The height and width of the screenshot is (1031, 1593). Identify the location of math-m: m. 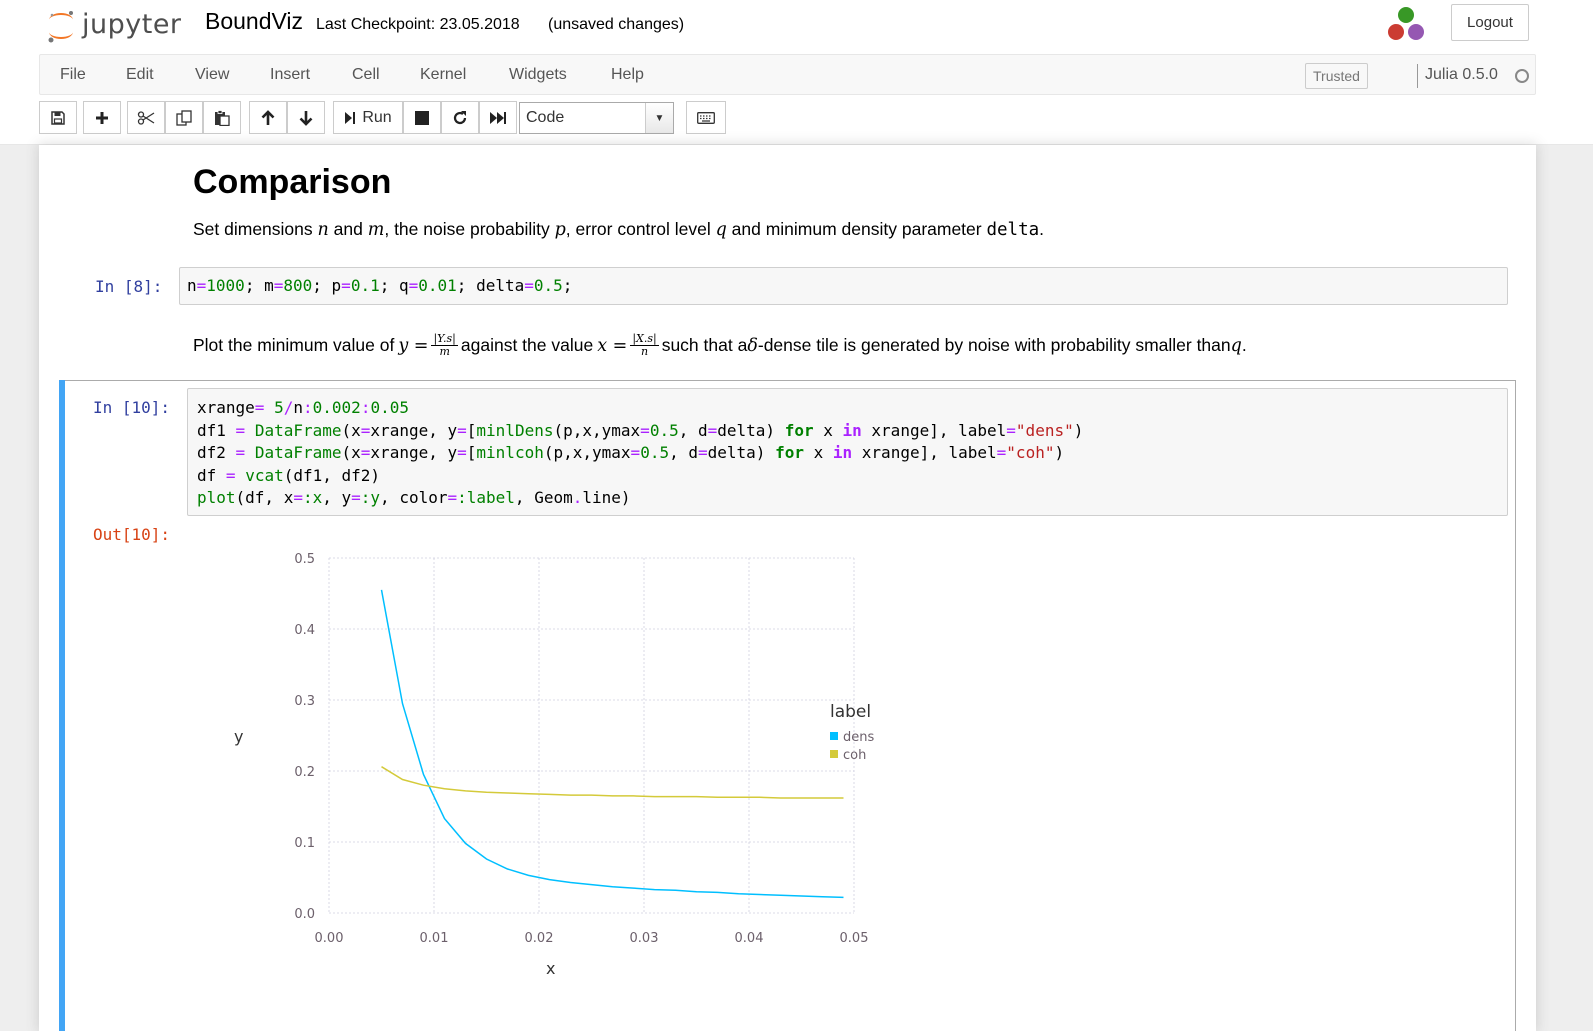
(376, 230).